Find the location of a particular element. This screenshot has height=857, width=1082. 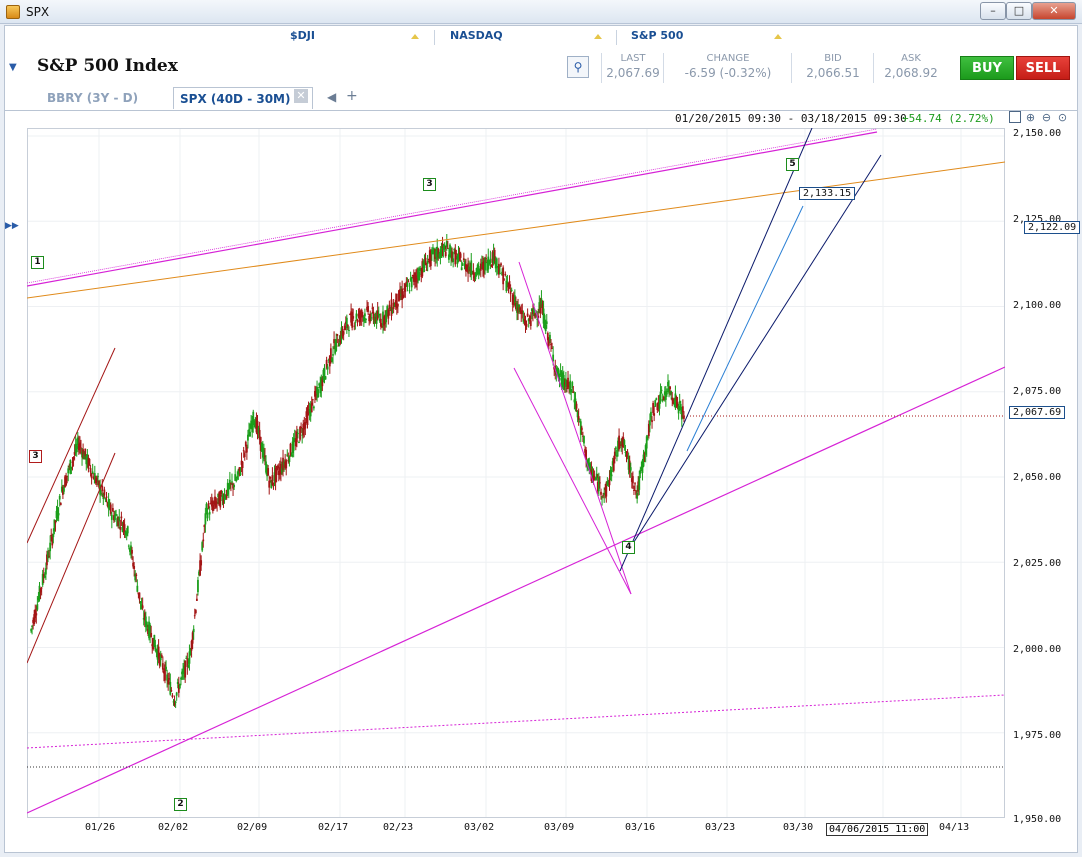

tab-add-icon: + is located at coordinates (352, 96).